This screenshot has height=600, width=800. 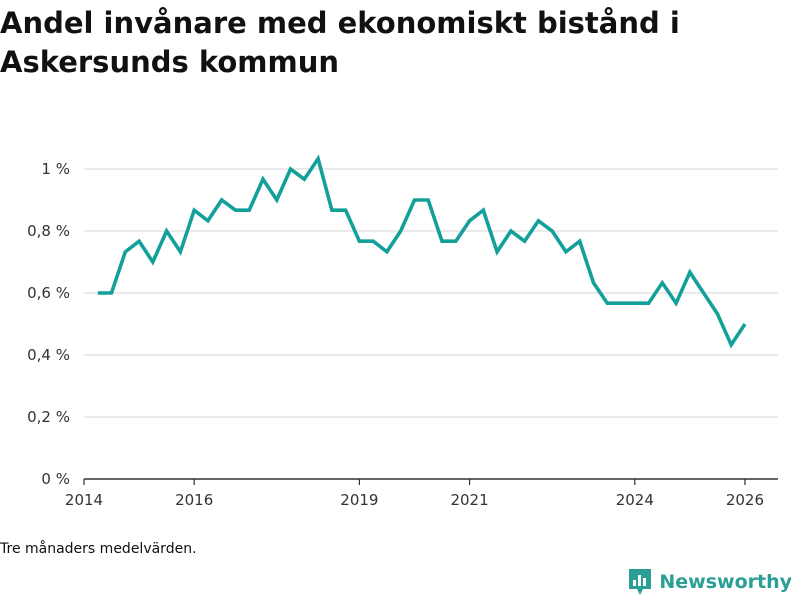 I want to click on x-tick-label: 2014, so click(x=84, y=500).